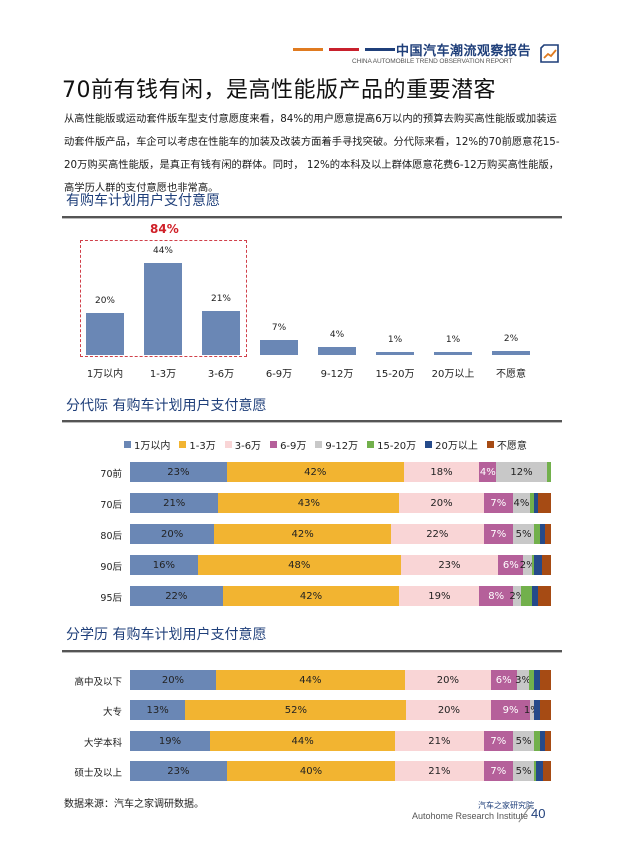 This screenshot has width=620, height=841. What do you see at coordinates (511, 374) in the screenshot?
I see `bar-category-label: 不愿意` at bounding box center [511, 374].